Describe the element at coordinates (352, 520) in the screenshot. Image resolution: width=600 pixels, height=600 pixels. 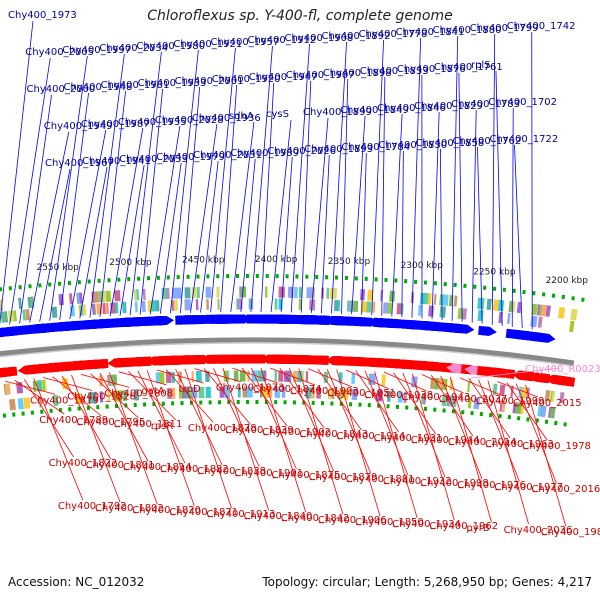
I see `gene-label: Chy400_1906` at that location.